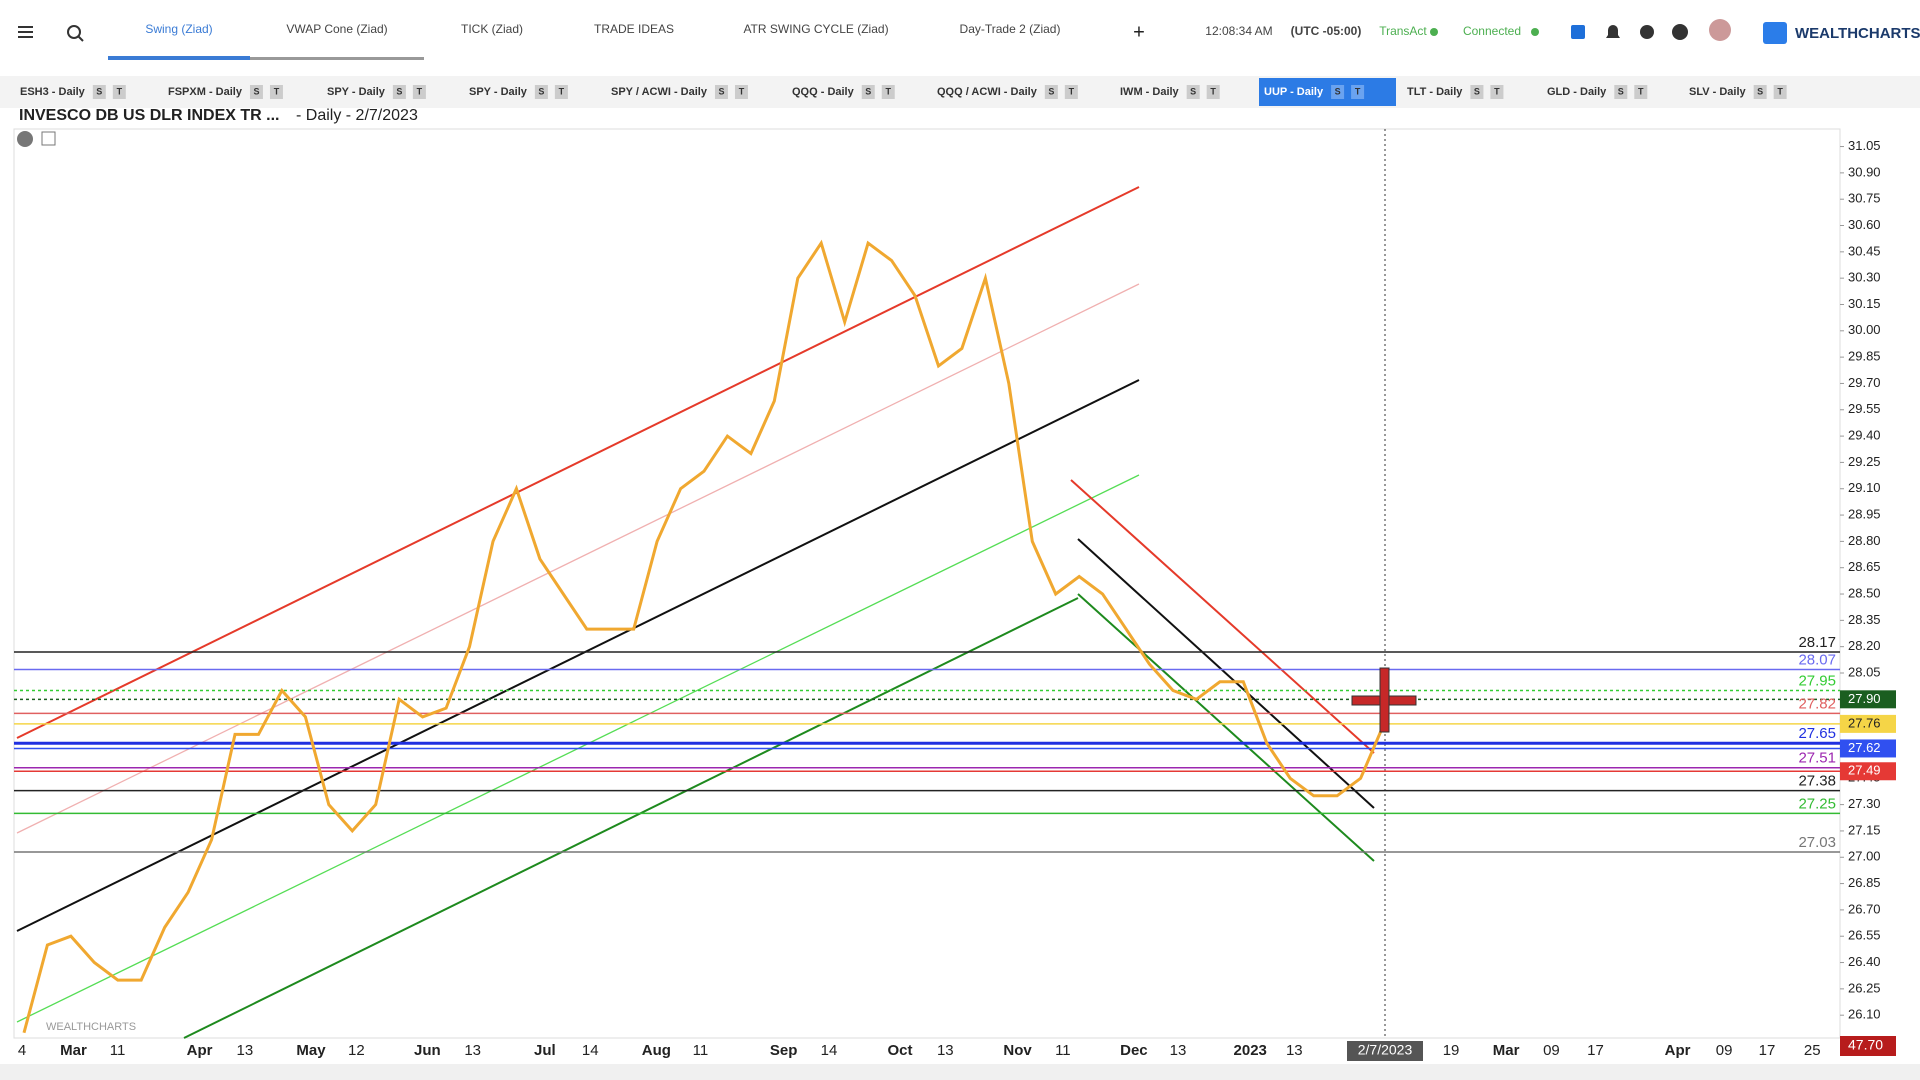  I want to click on x-tick-label: Jun, so click(427, 1050).